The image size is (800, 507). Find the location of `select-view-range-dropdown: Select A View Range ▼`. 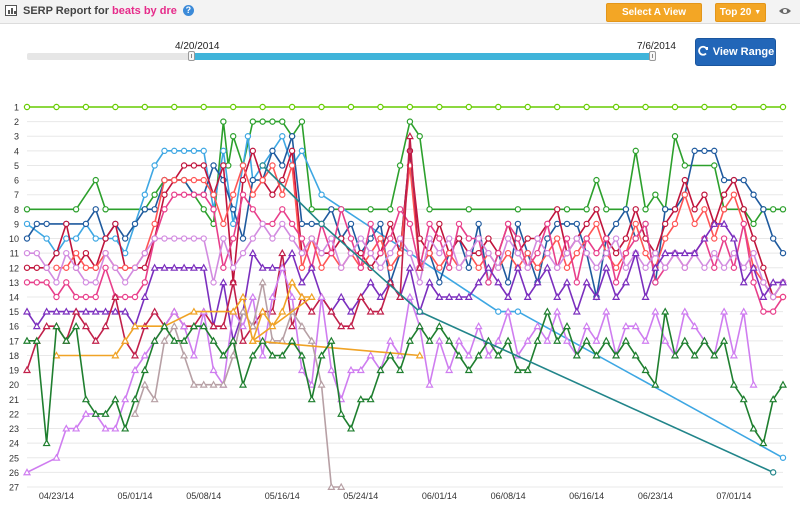

select-view-range-dropdown: Select A View Range ▼ is located at coordinates (654, 19).